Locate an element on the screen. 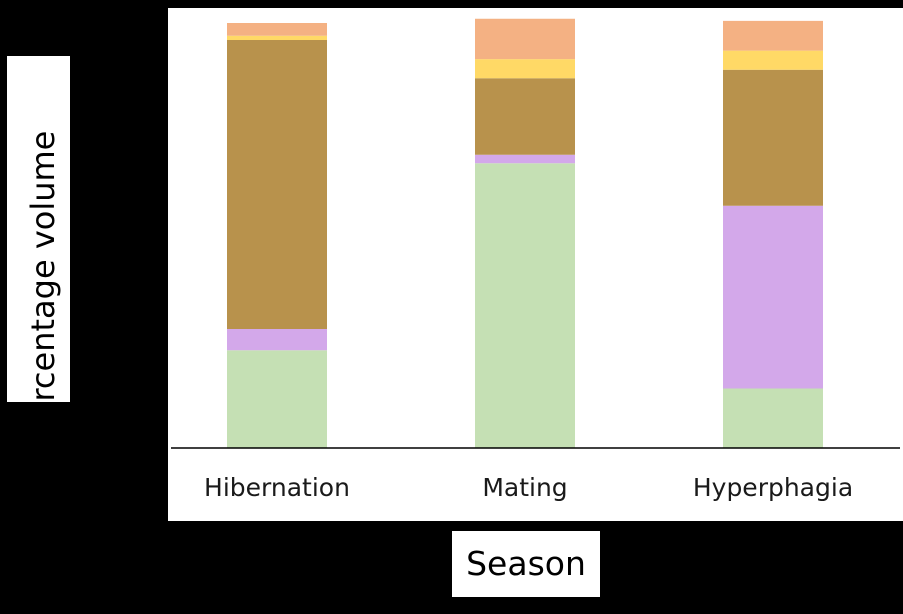  y-axis-label-box: Percentage volume is located at coordinates (38, 247).